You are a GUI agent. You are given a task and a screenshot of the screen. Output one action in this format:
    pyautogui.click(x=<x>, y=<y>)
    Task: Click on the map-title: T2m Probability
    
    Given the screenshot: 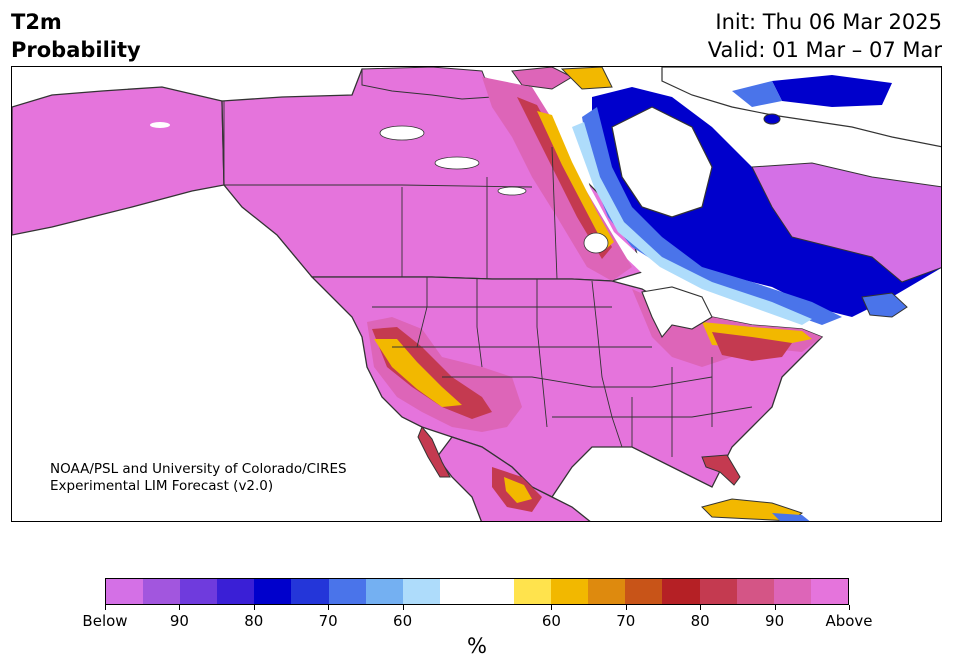 What is the action you would take?
    pyautogui.click(x=76, y=36)
    